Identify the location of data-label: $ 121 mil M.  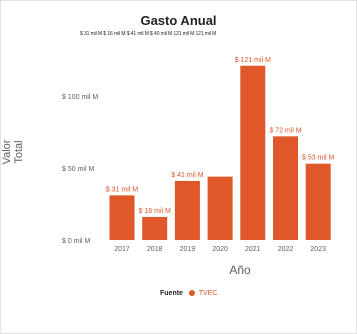
(253, 60).